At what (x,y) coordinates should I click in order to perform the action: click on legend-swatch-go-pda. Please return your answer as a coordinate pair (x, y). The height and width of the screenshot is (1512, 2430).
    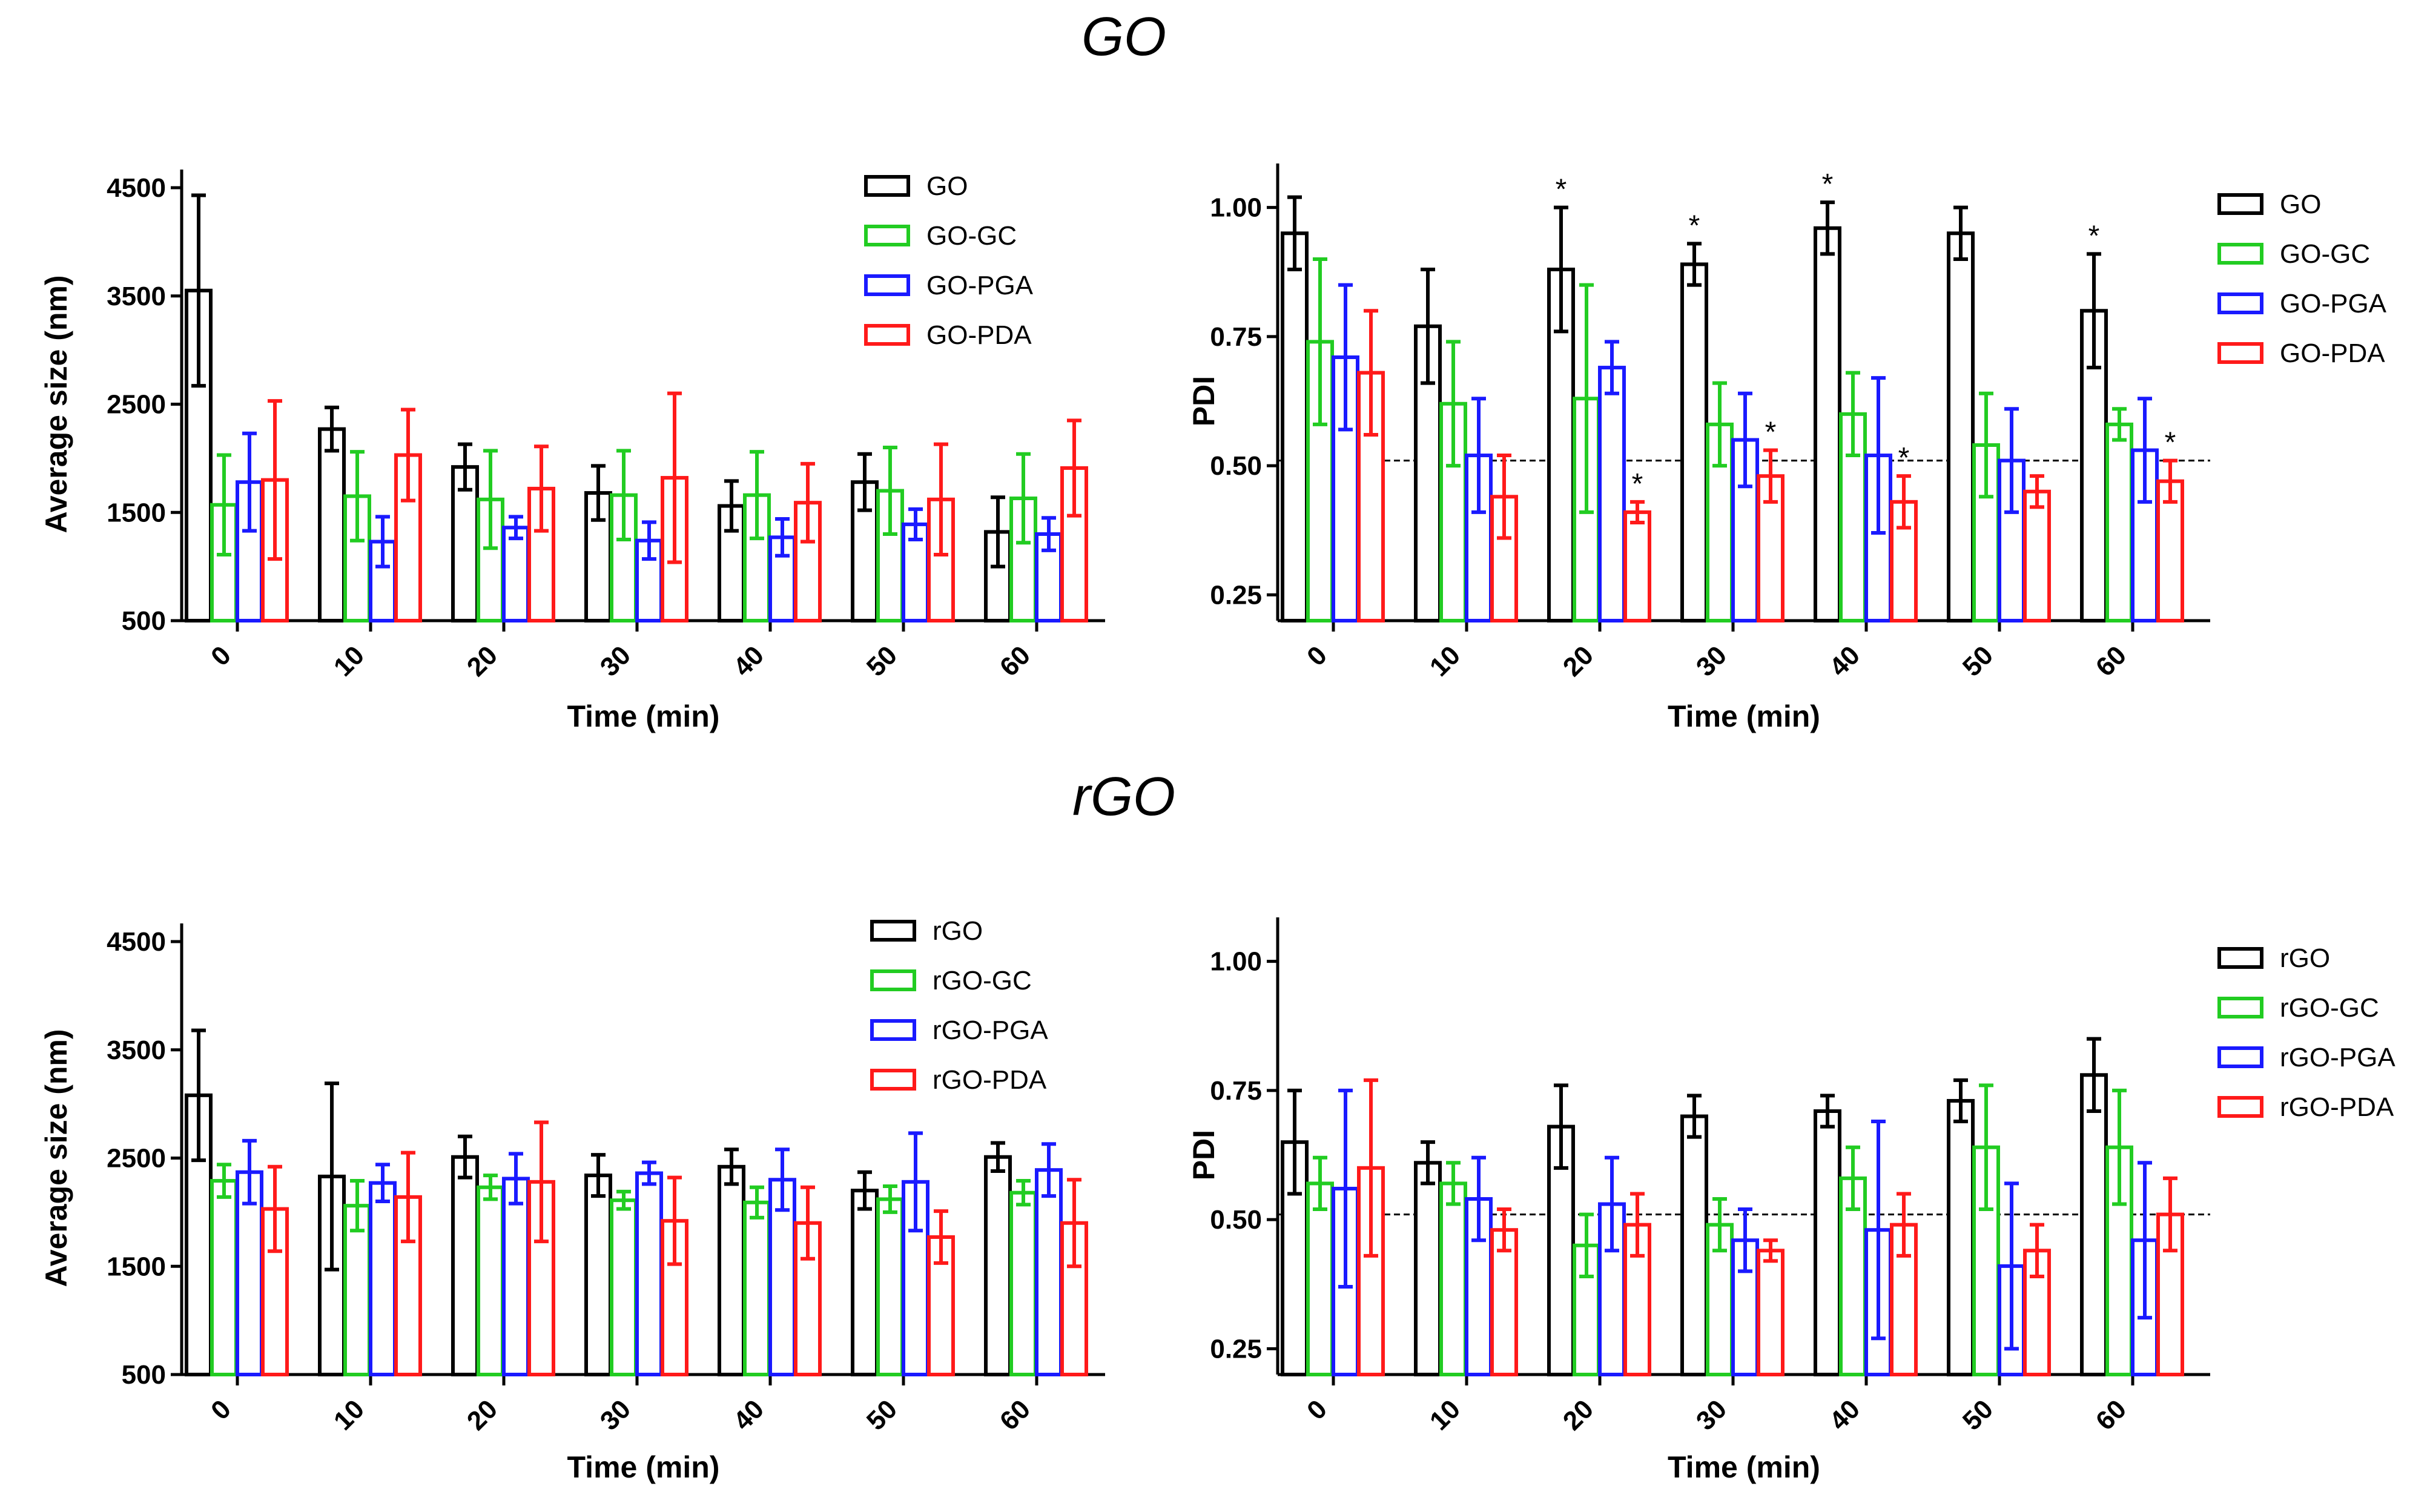
    Looking at the image, I should click on (887, 335).